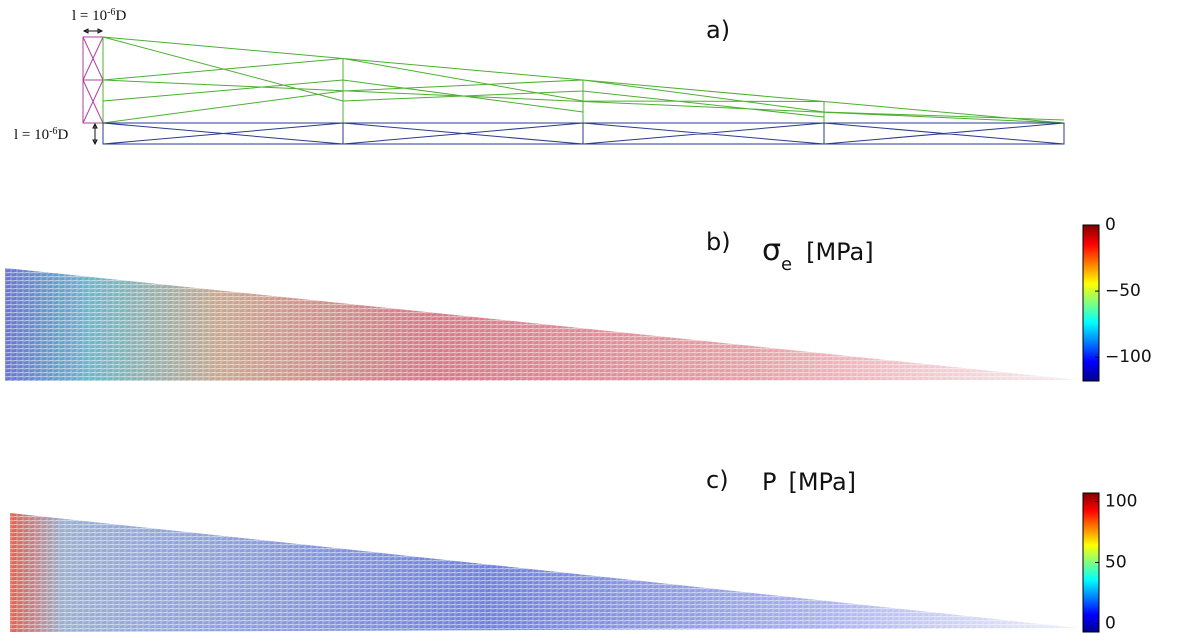  What do you see at coordinates (718, 242) in the screenshot?
I see `panel-label: b)` at bounding box center [718, 242].